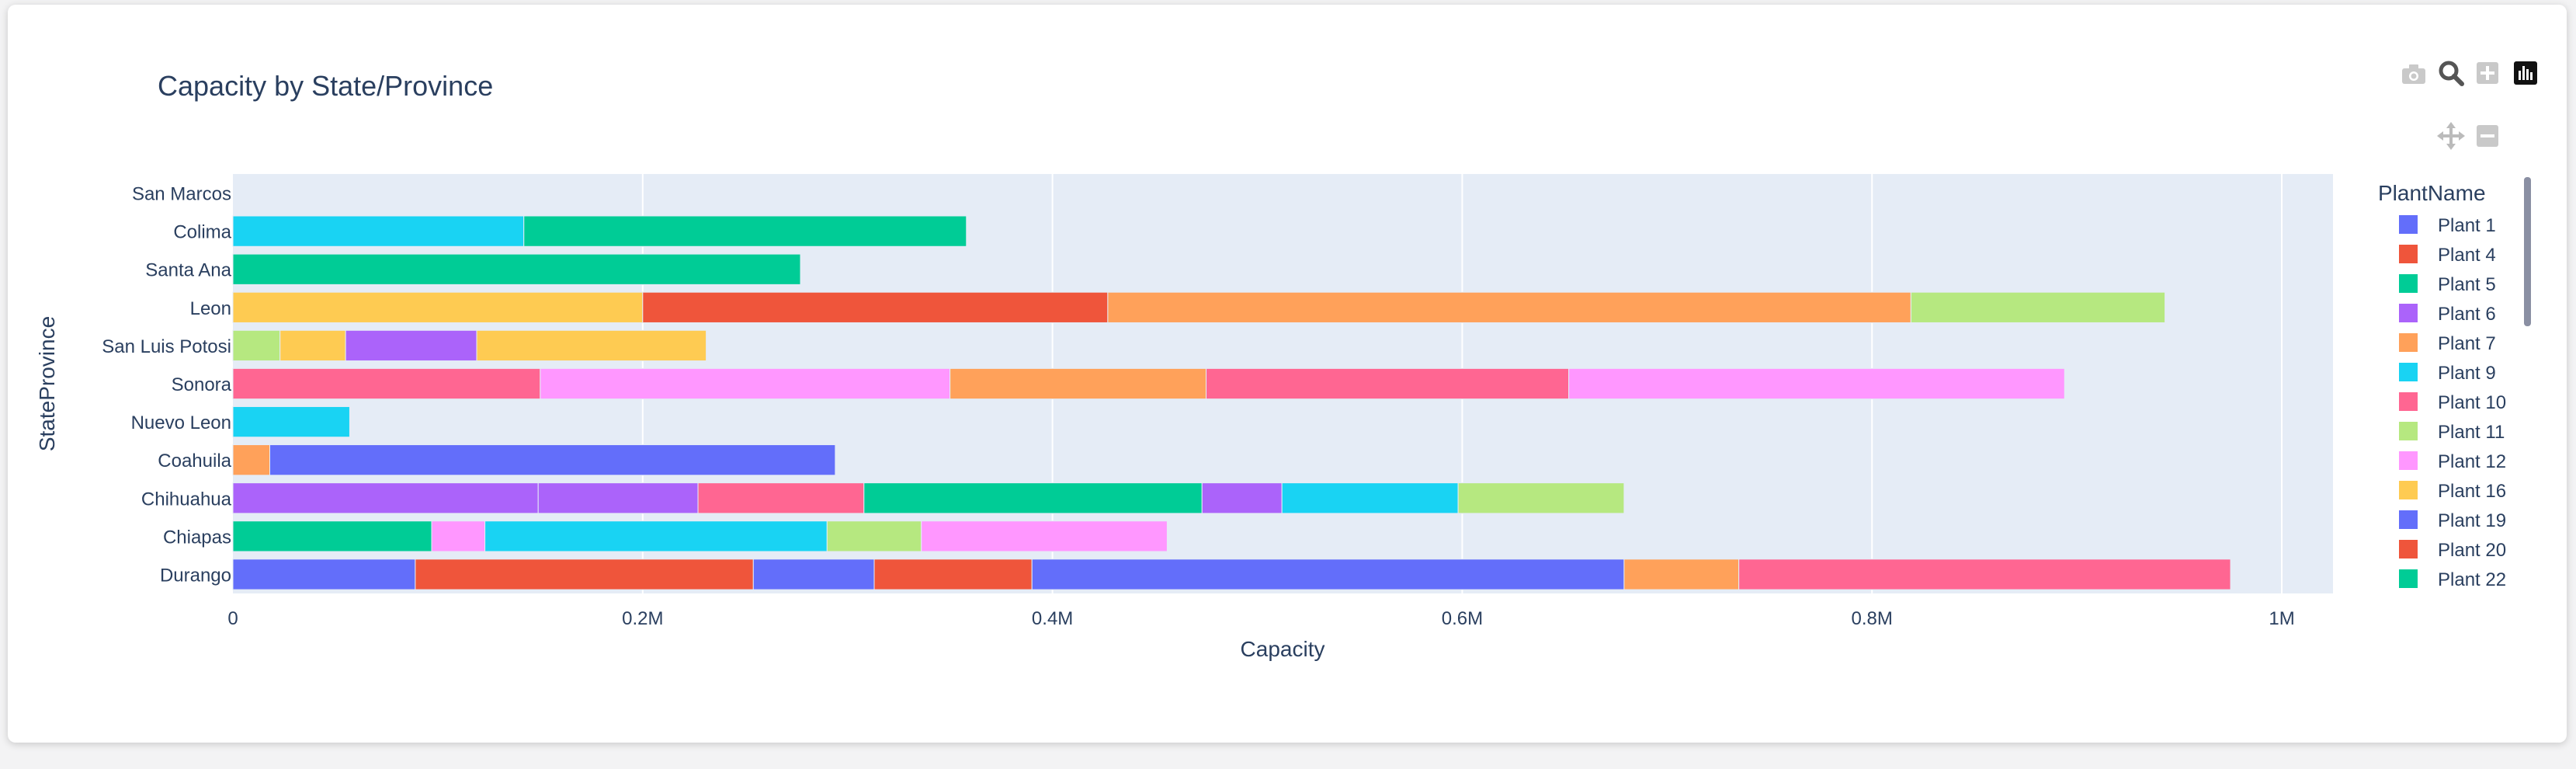  I want to click on legend-item: Plant 19, so click(2452, 520).